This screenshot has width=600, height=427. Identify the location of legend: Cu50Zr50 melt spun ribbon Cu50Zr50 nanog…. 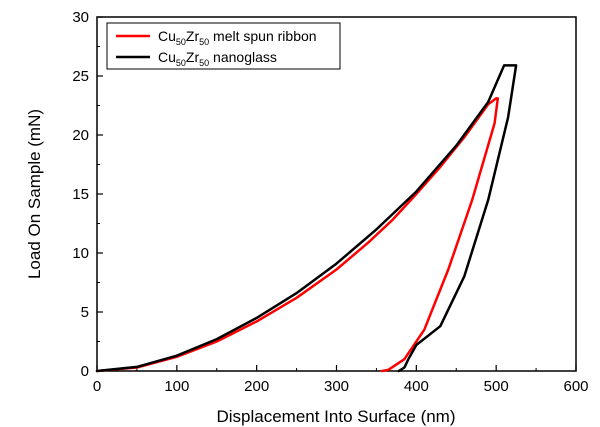
(223, 46).